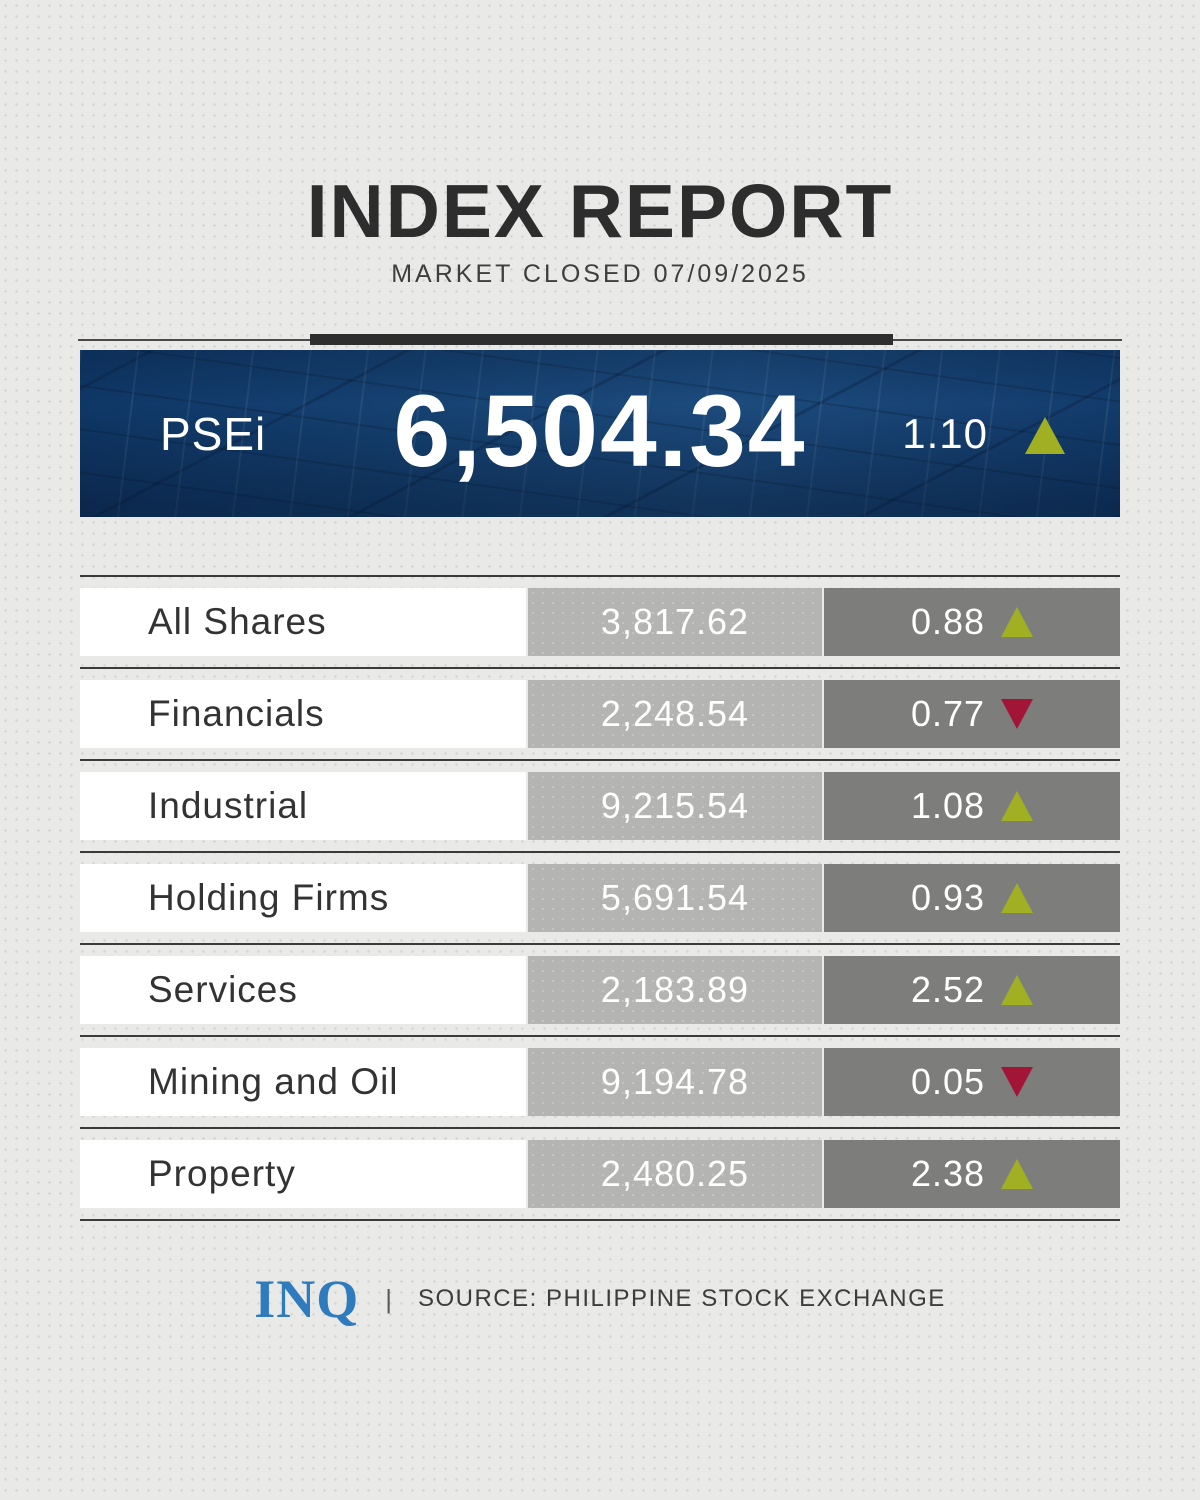 Image resolution: width=1200 pixels, height=1500 pixels. Describe the element at coordinates (213, 433) in the screenshot. I see `psei-index-label: PSEi` at that location.